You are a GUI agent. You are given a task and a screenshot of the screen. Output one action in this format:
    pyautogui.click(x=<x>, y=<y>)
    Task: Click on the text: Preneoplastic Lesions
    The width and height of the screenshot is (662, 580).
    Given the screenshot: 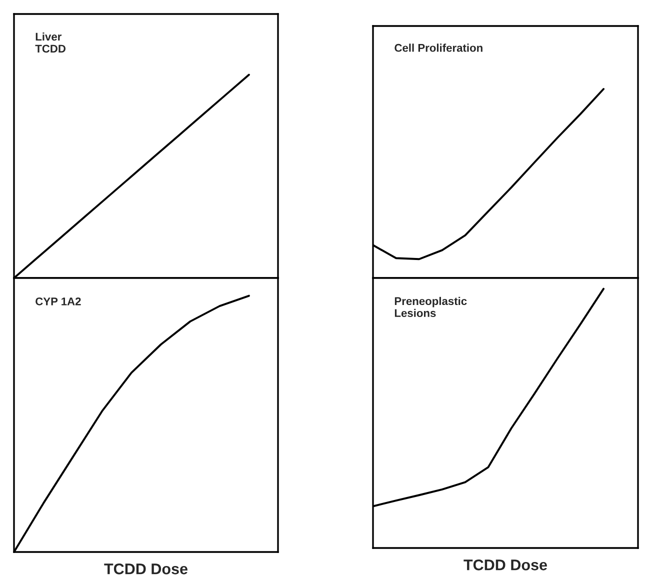 What is the action you would take?
    pyautogui.click(x=430, y=307)
    